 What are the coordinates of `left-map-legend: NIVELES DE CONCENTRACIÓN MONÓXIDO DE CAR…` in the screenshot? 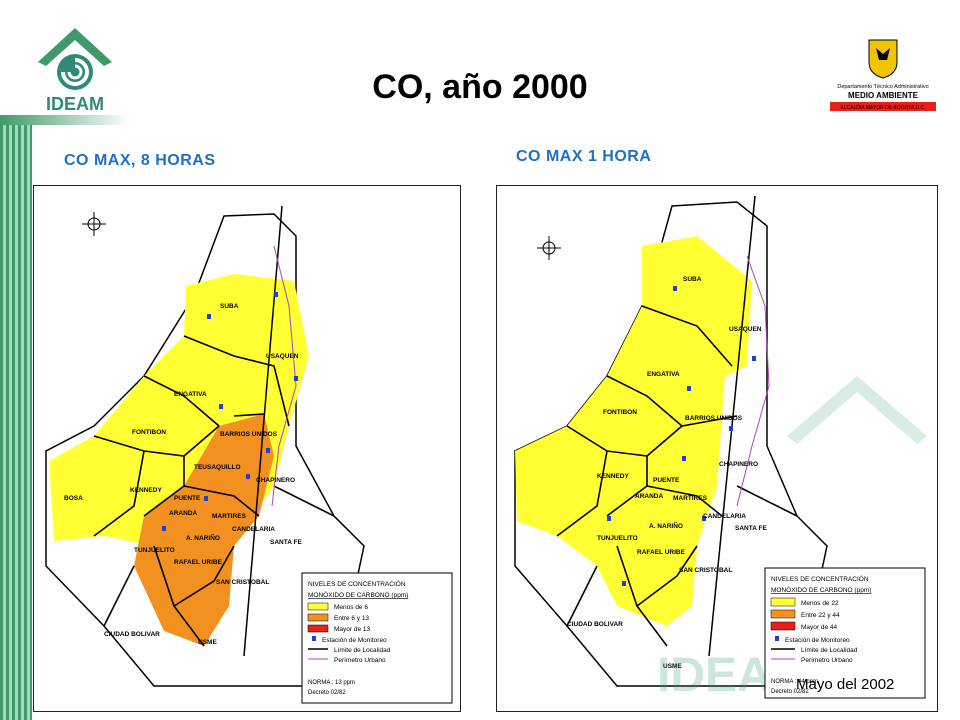 It's located at (377, 638).